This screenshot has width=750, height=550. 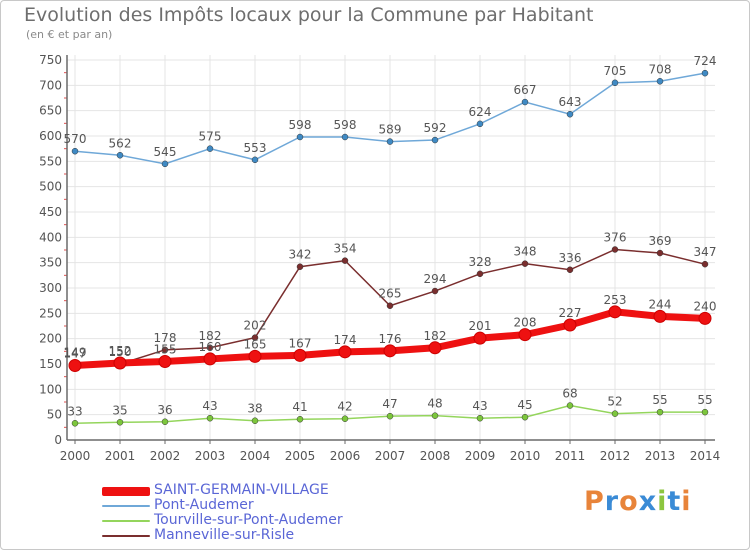 I want to click on y-tick-label: 700, so click(x=50, y=85).